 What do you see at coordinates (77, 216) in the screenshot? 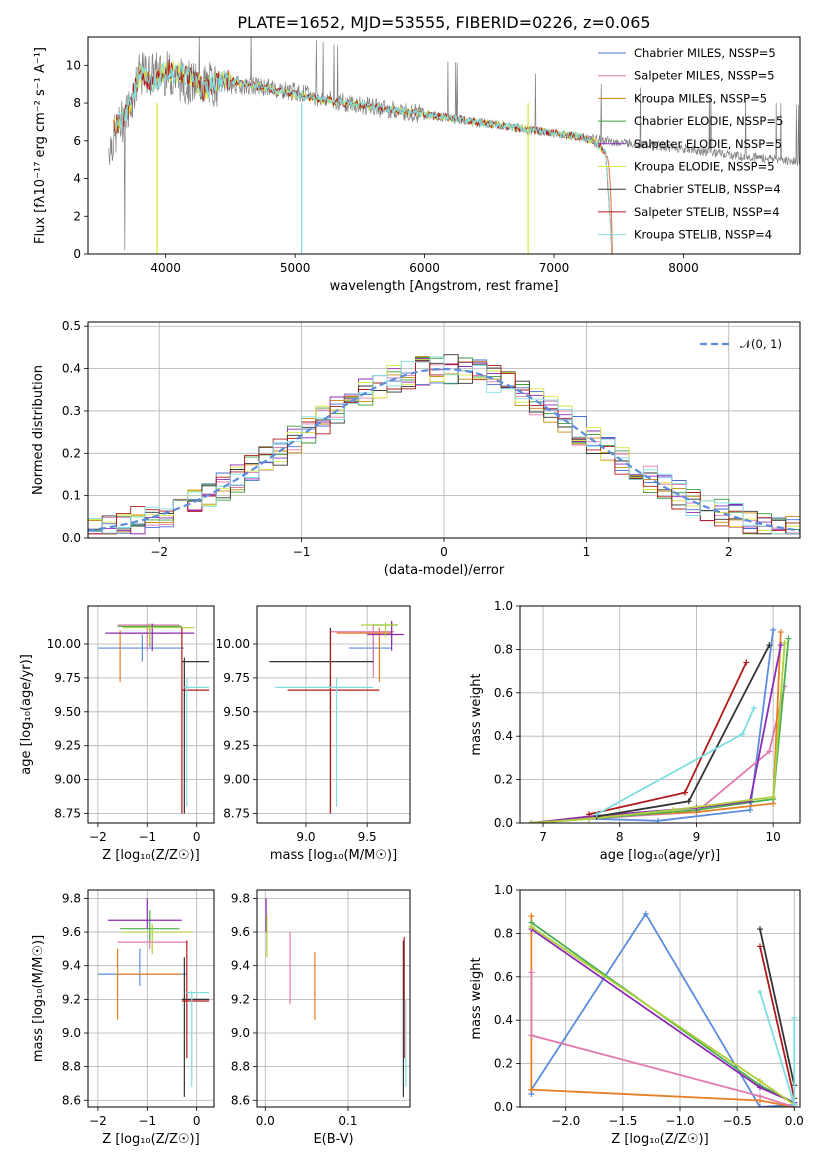
I see `y-tick-label: 2` at bounding box center [77, 216].